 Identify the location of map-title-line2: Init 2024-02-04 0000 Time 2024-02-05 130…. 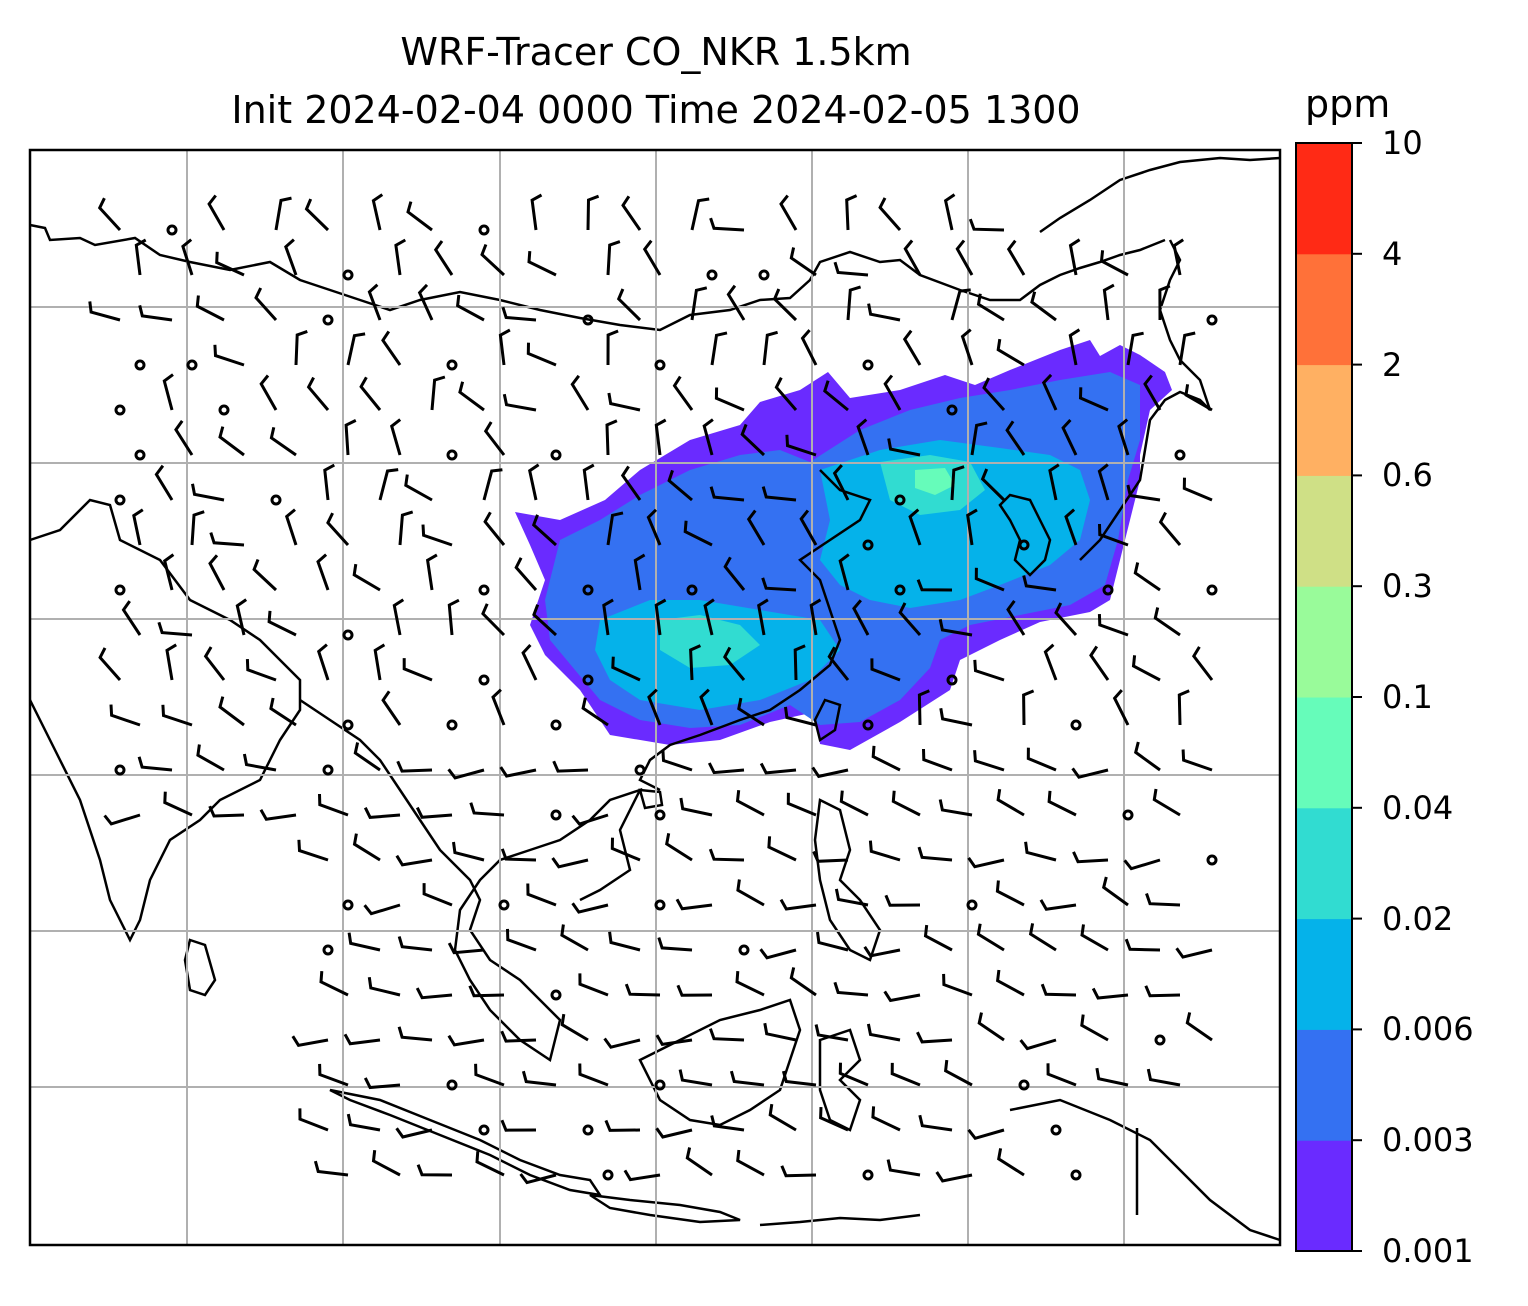
(656, 110).